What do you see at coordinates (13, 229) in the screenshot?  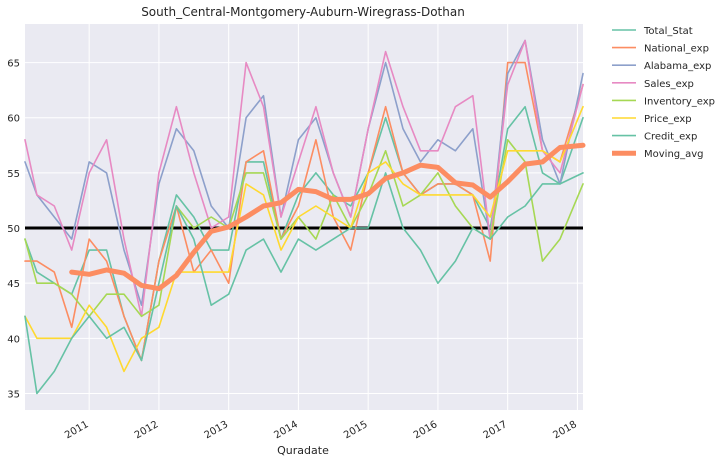 I see `y-tick-label: 50` at bounding box center [13, 229].